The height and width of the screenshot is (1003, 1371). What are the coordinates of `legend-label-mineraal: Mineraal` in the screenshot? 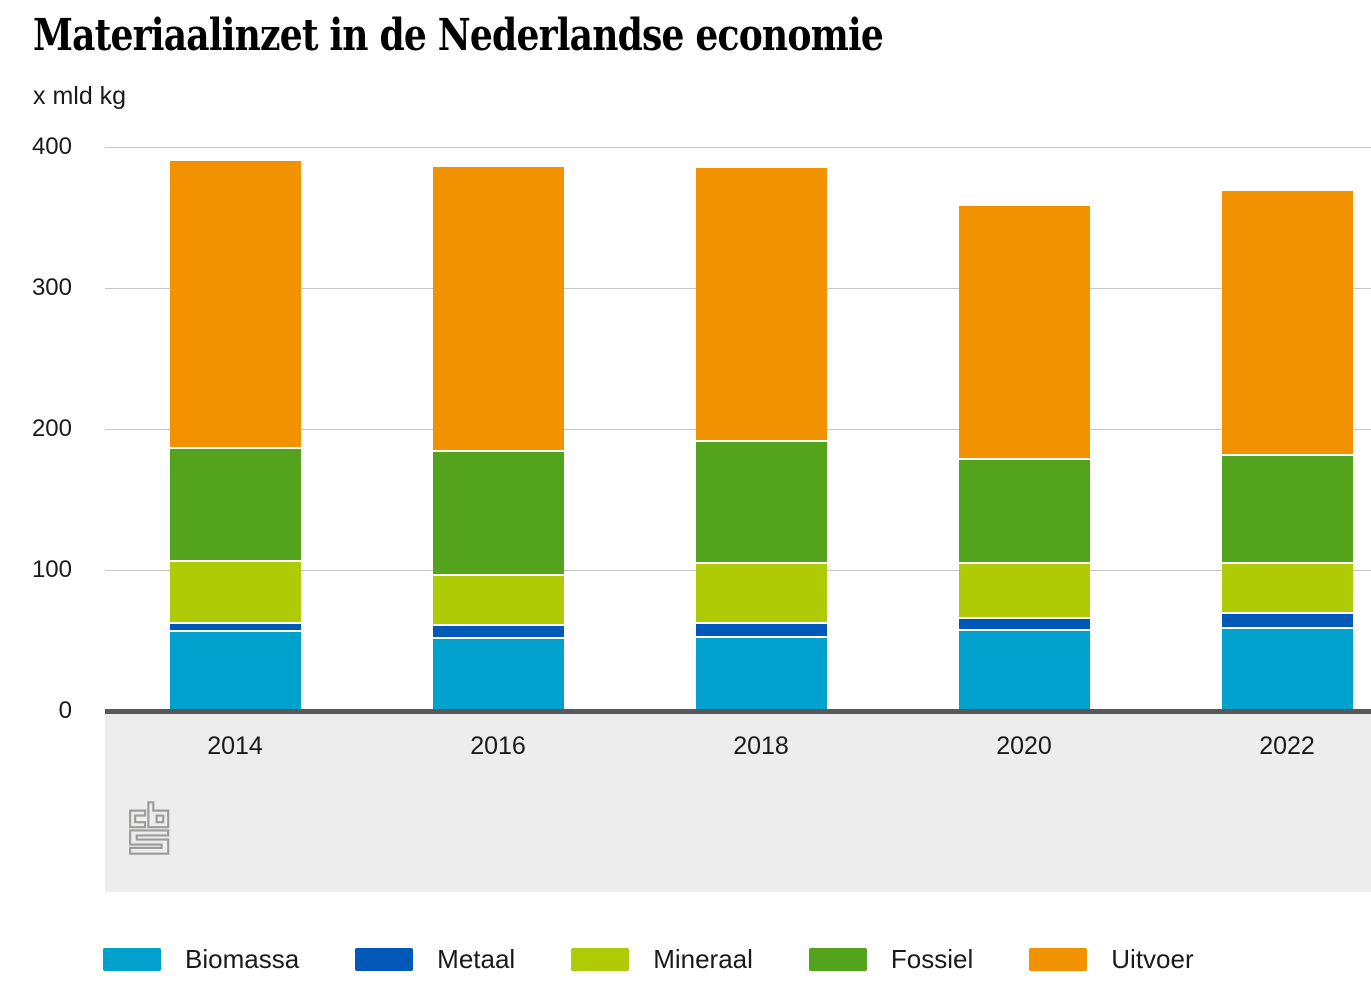 It's located at (703, 959).